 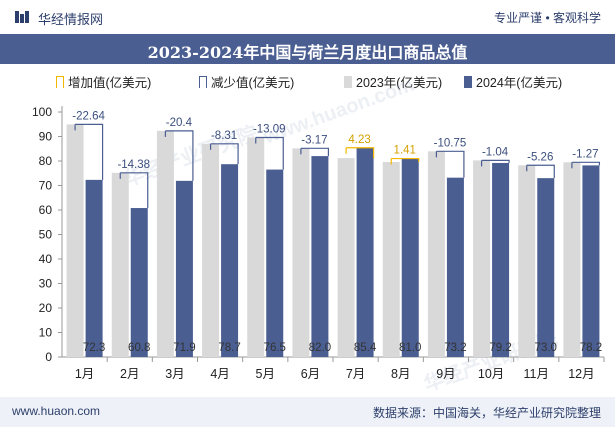 I want to click on change-data-label: -1.27, so click(x=585, y=154).